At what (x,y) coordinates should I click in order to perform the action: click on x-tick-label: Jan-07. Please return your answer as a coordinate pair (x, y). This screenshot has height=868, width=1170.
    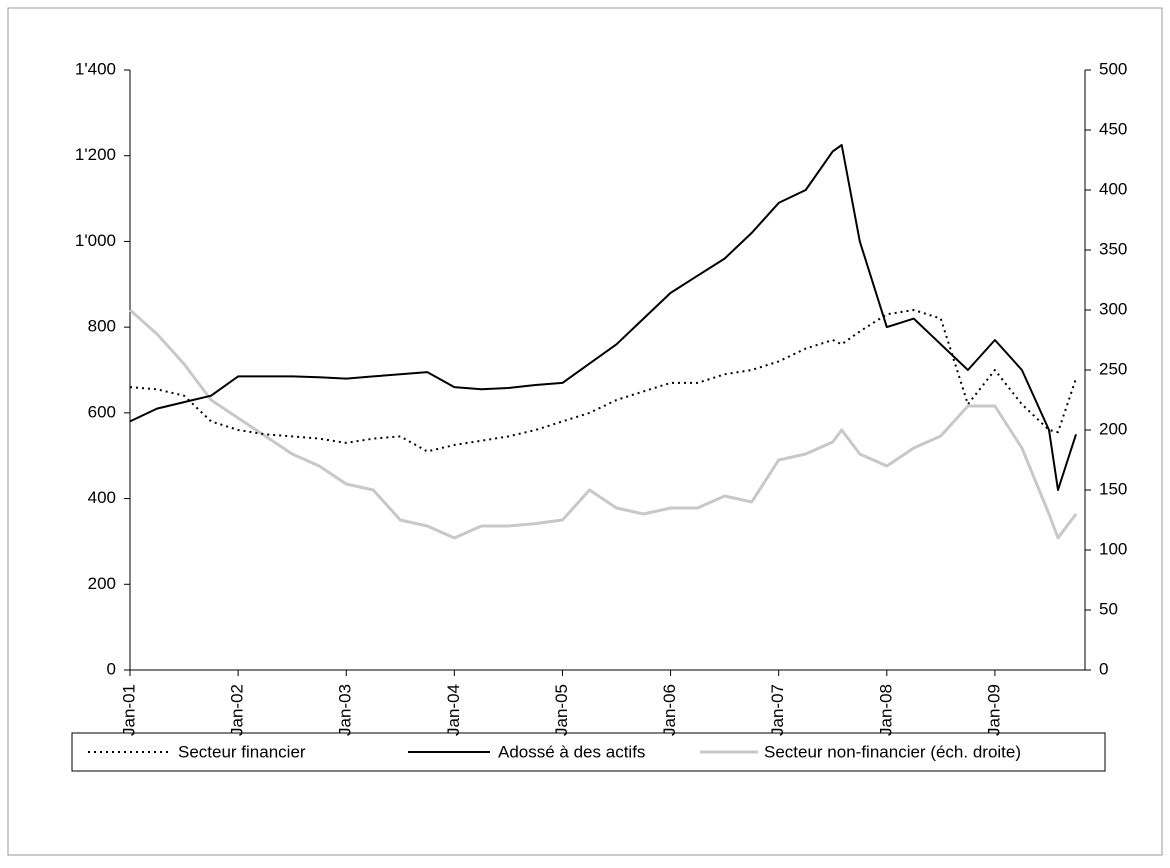
    Looking at the image, I should click on (777, 710).